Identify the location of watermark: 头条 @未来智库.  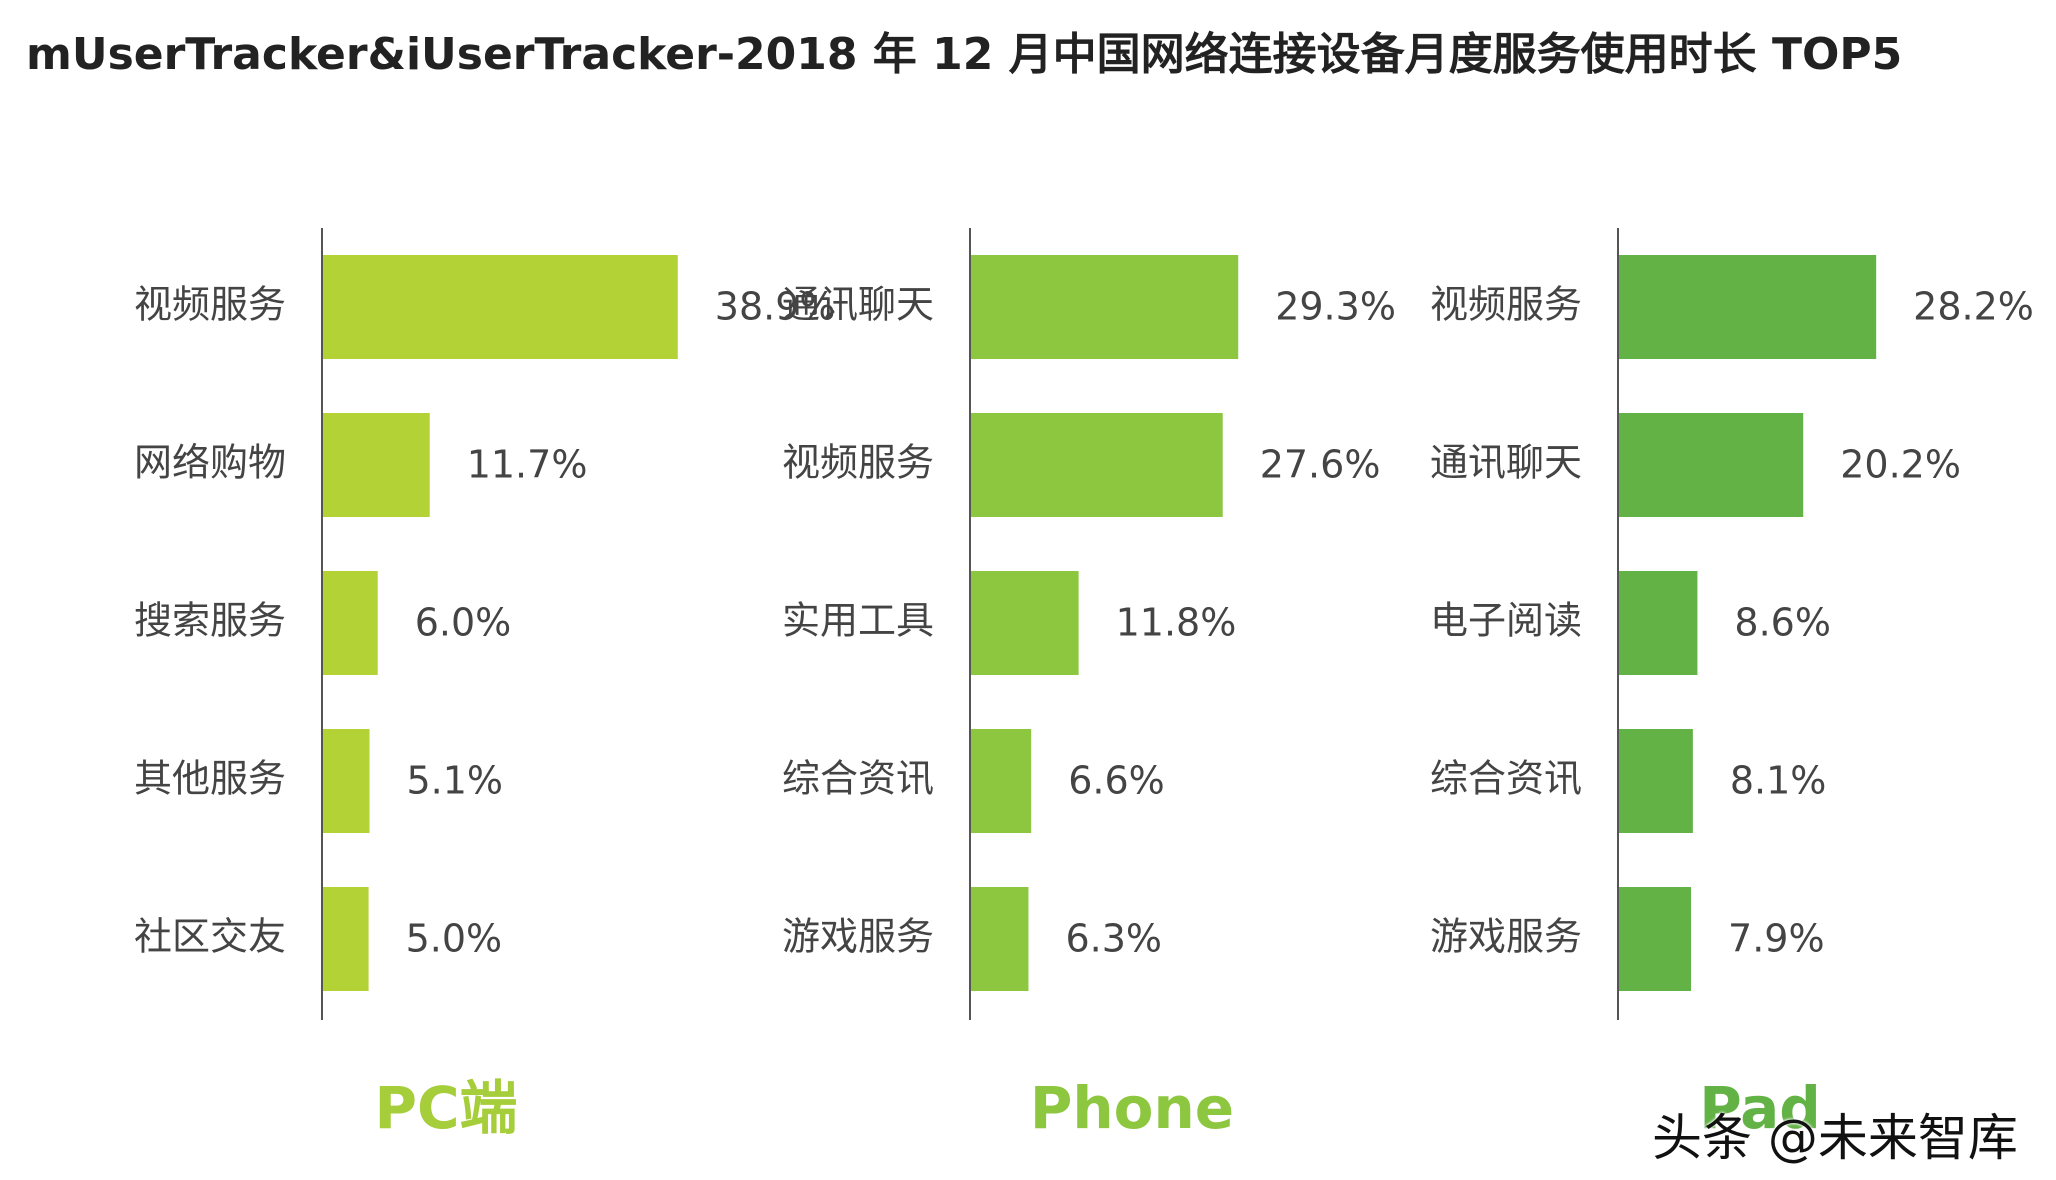
(1835, 1138).